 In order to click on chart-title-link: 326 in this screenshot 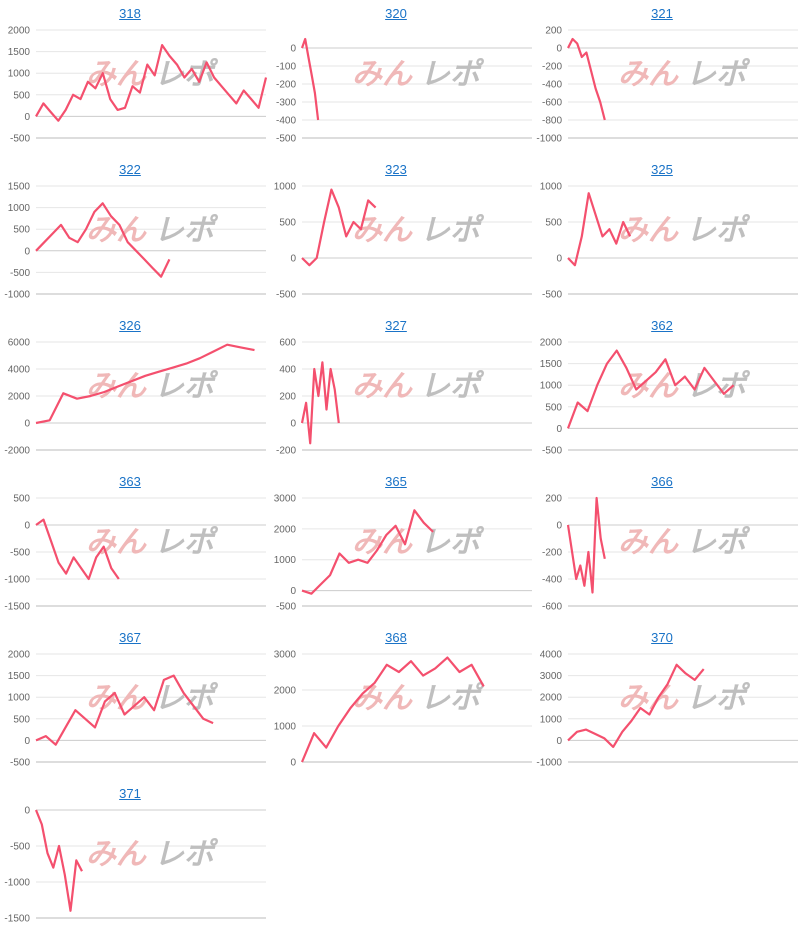, I will do `click(130, 325)`.